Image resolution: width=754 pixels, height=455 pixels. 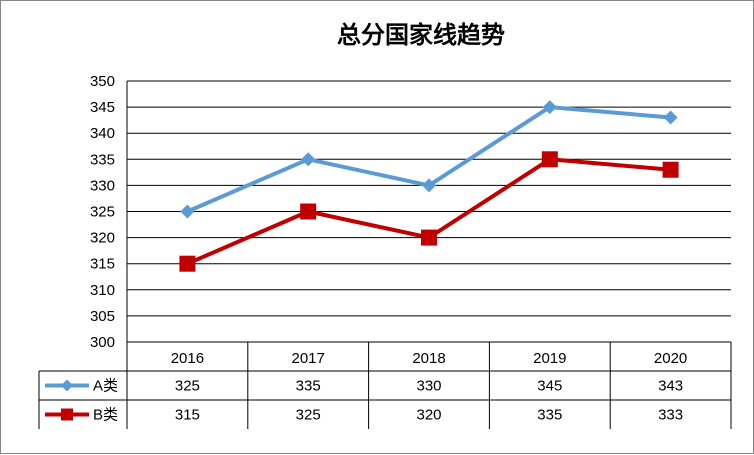 What do you see at coordinates (670, 386) in the screenshot?
I see `data-table-value: 343` at bounding box center [670, 386].